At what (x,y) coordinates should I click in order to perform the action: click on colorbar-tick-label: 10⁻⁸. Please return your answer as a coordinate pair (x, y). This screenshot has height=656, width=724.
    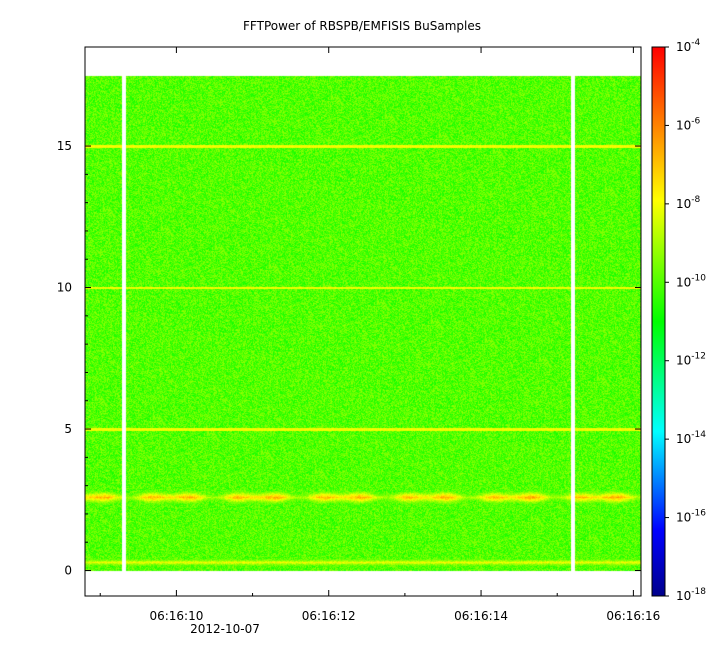
    Looking at the image, I should click on (688, 203).